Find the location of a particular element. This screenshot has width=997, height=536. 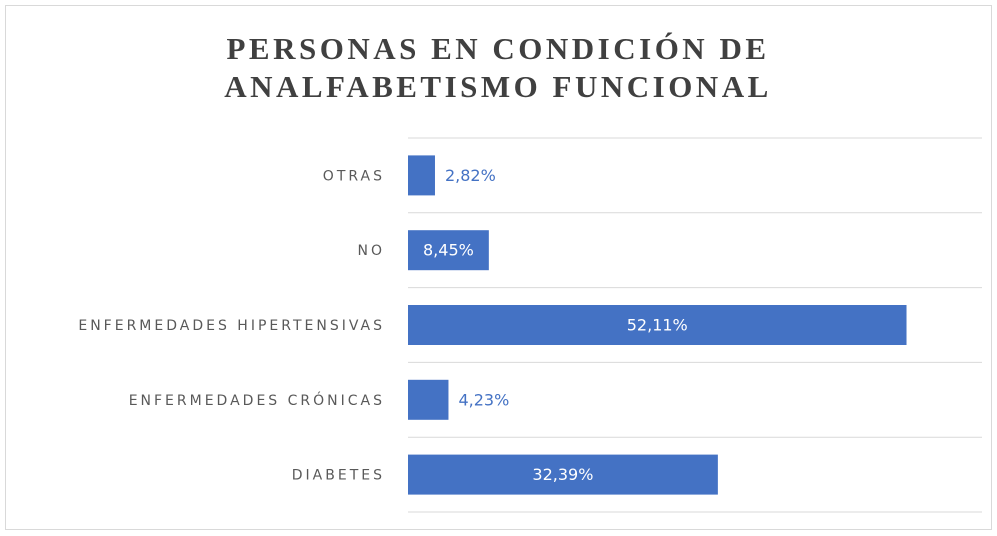

data-label: 2,82% is located at coordinates (470, 175).